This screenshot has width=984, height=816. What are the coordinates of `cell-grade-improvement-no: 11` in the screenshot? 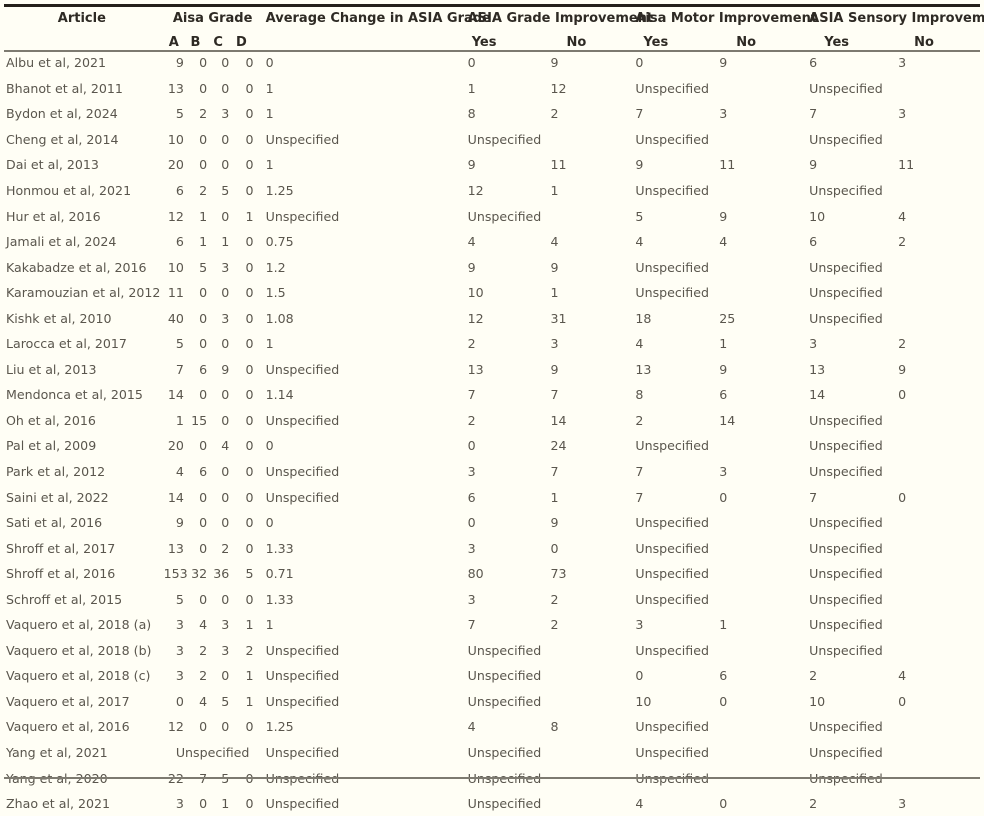 It's located at (558, 165).